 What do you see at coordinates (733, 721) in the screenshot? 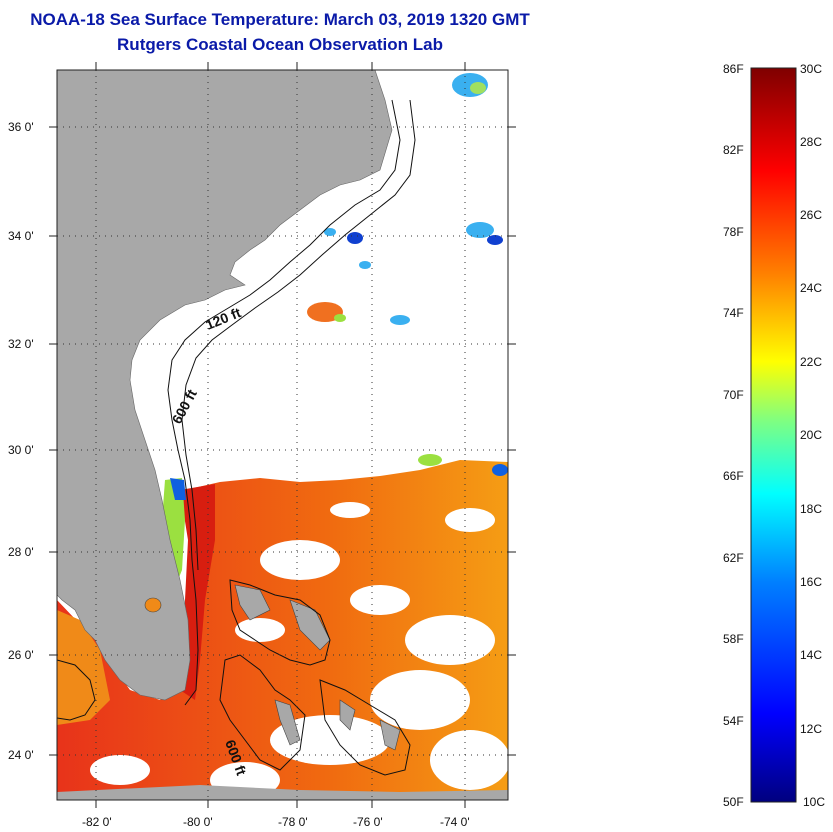
I see `cb-f-54: 54F` at bounding box center [733, 721].